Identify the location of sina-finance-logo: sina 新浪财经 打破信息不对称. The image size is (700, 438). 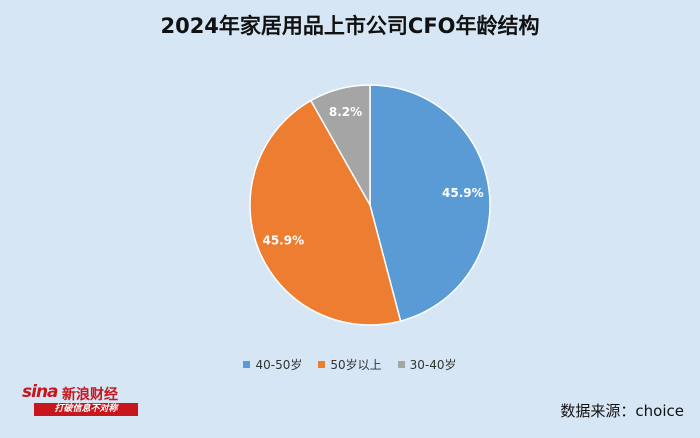
(82, 400).